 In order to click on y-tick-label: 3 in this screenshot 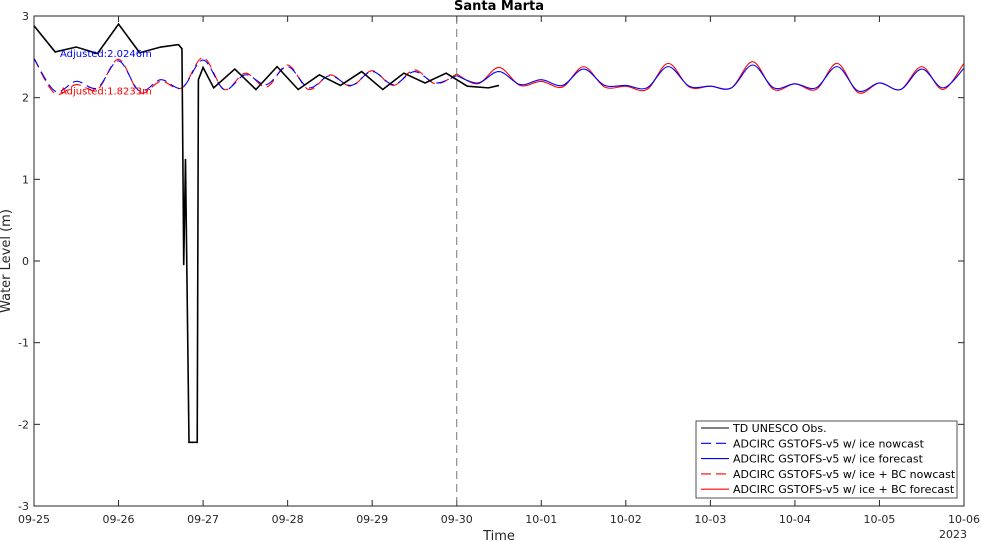, I will do `click(25, 16)`.